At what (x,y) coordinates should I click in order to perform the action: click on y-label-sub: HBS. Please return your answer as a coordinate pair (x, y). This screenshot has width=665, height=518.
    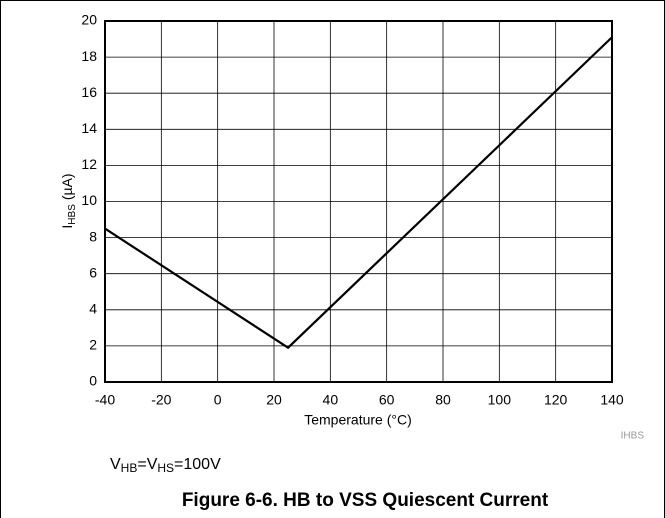
    Looking at the image, I should click on (72, 214).